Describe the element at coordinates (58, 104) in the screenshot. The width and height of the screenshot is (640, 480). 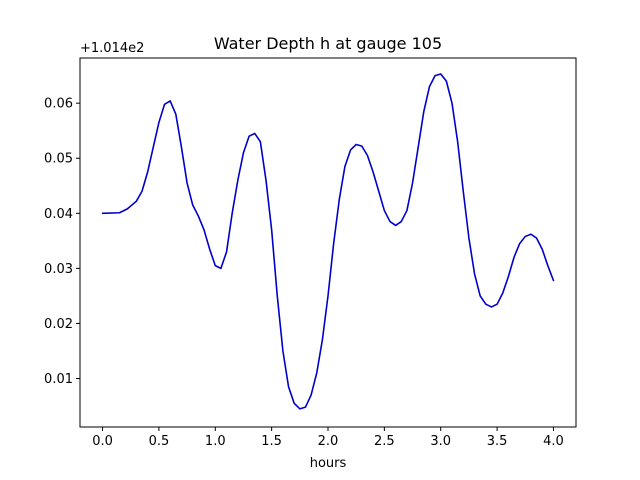
I see `y-tick-label: 0.06` at that location.